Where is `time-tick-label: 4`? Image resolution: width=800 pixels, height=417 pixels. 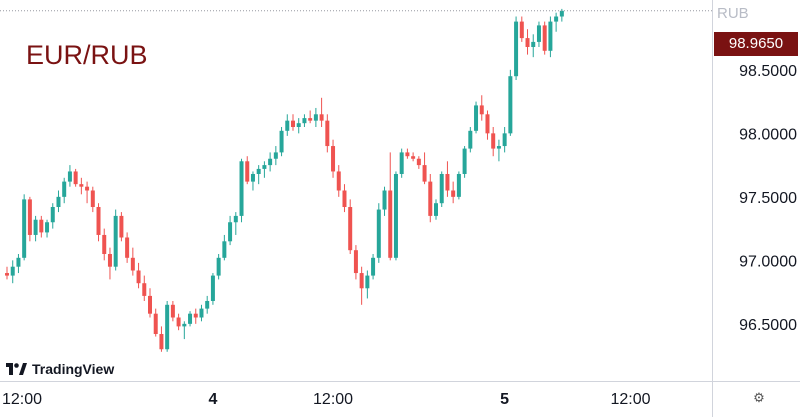
time-tick-label: 4 is located at coordinates (212, 399).